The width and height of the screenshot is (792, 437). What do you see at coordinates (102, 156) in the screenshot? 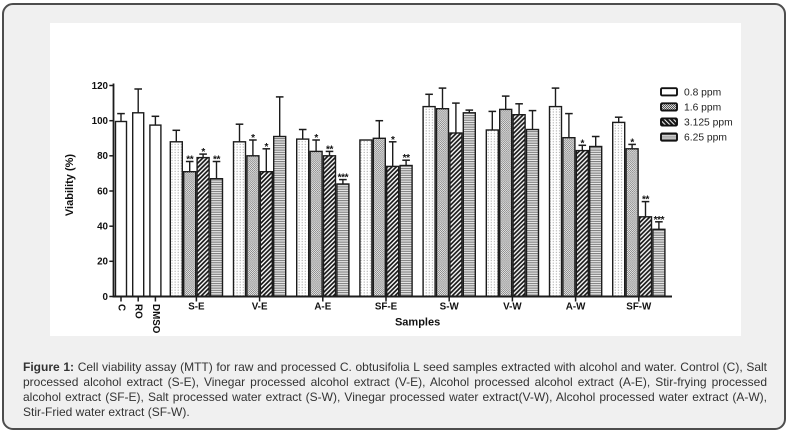
I see `svg-text: 80` at bounding box center [102, 156].